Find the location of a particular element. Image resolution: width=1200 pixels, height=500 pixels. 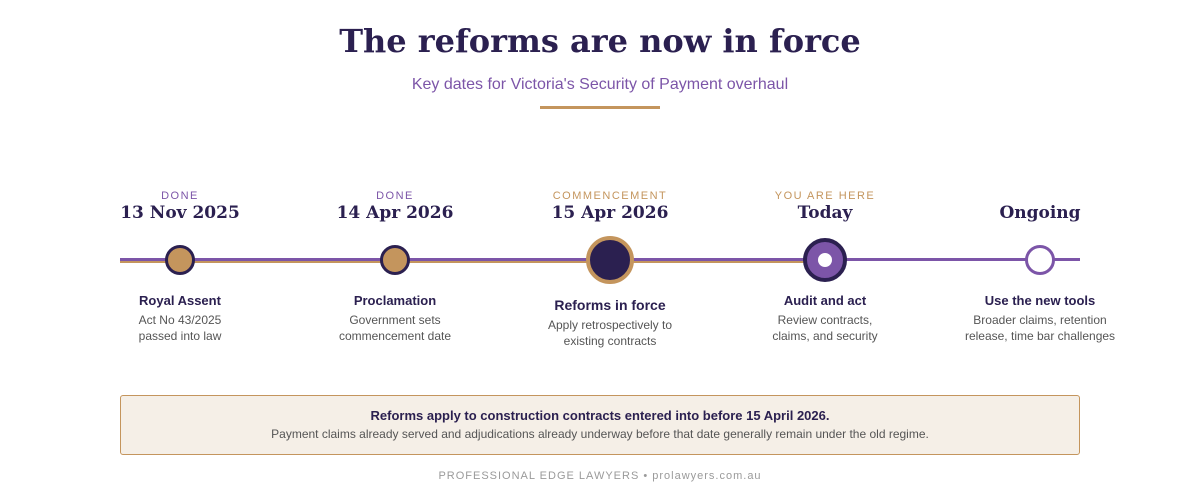

stage-3-node is located at coordinates (610, 260).